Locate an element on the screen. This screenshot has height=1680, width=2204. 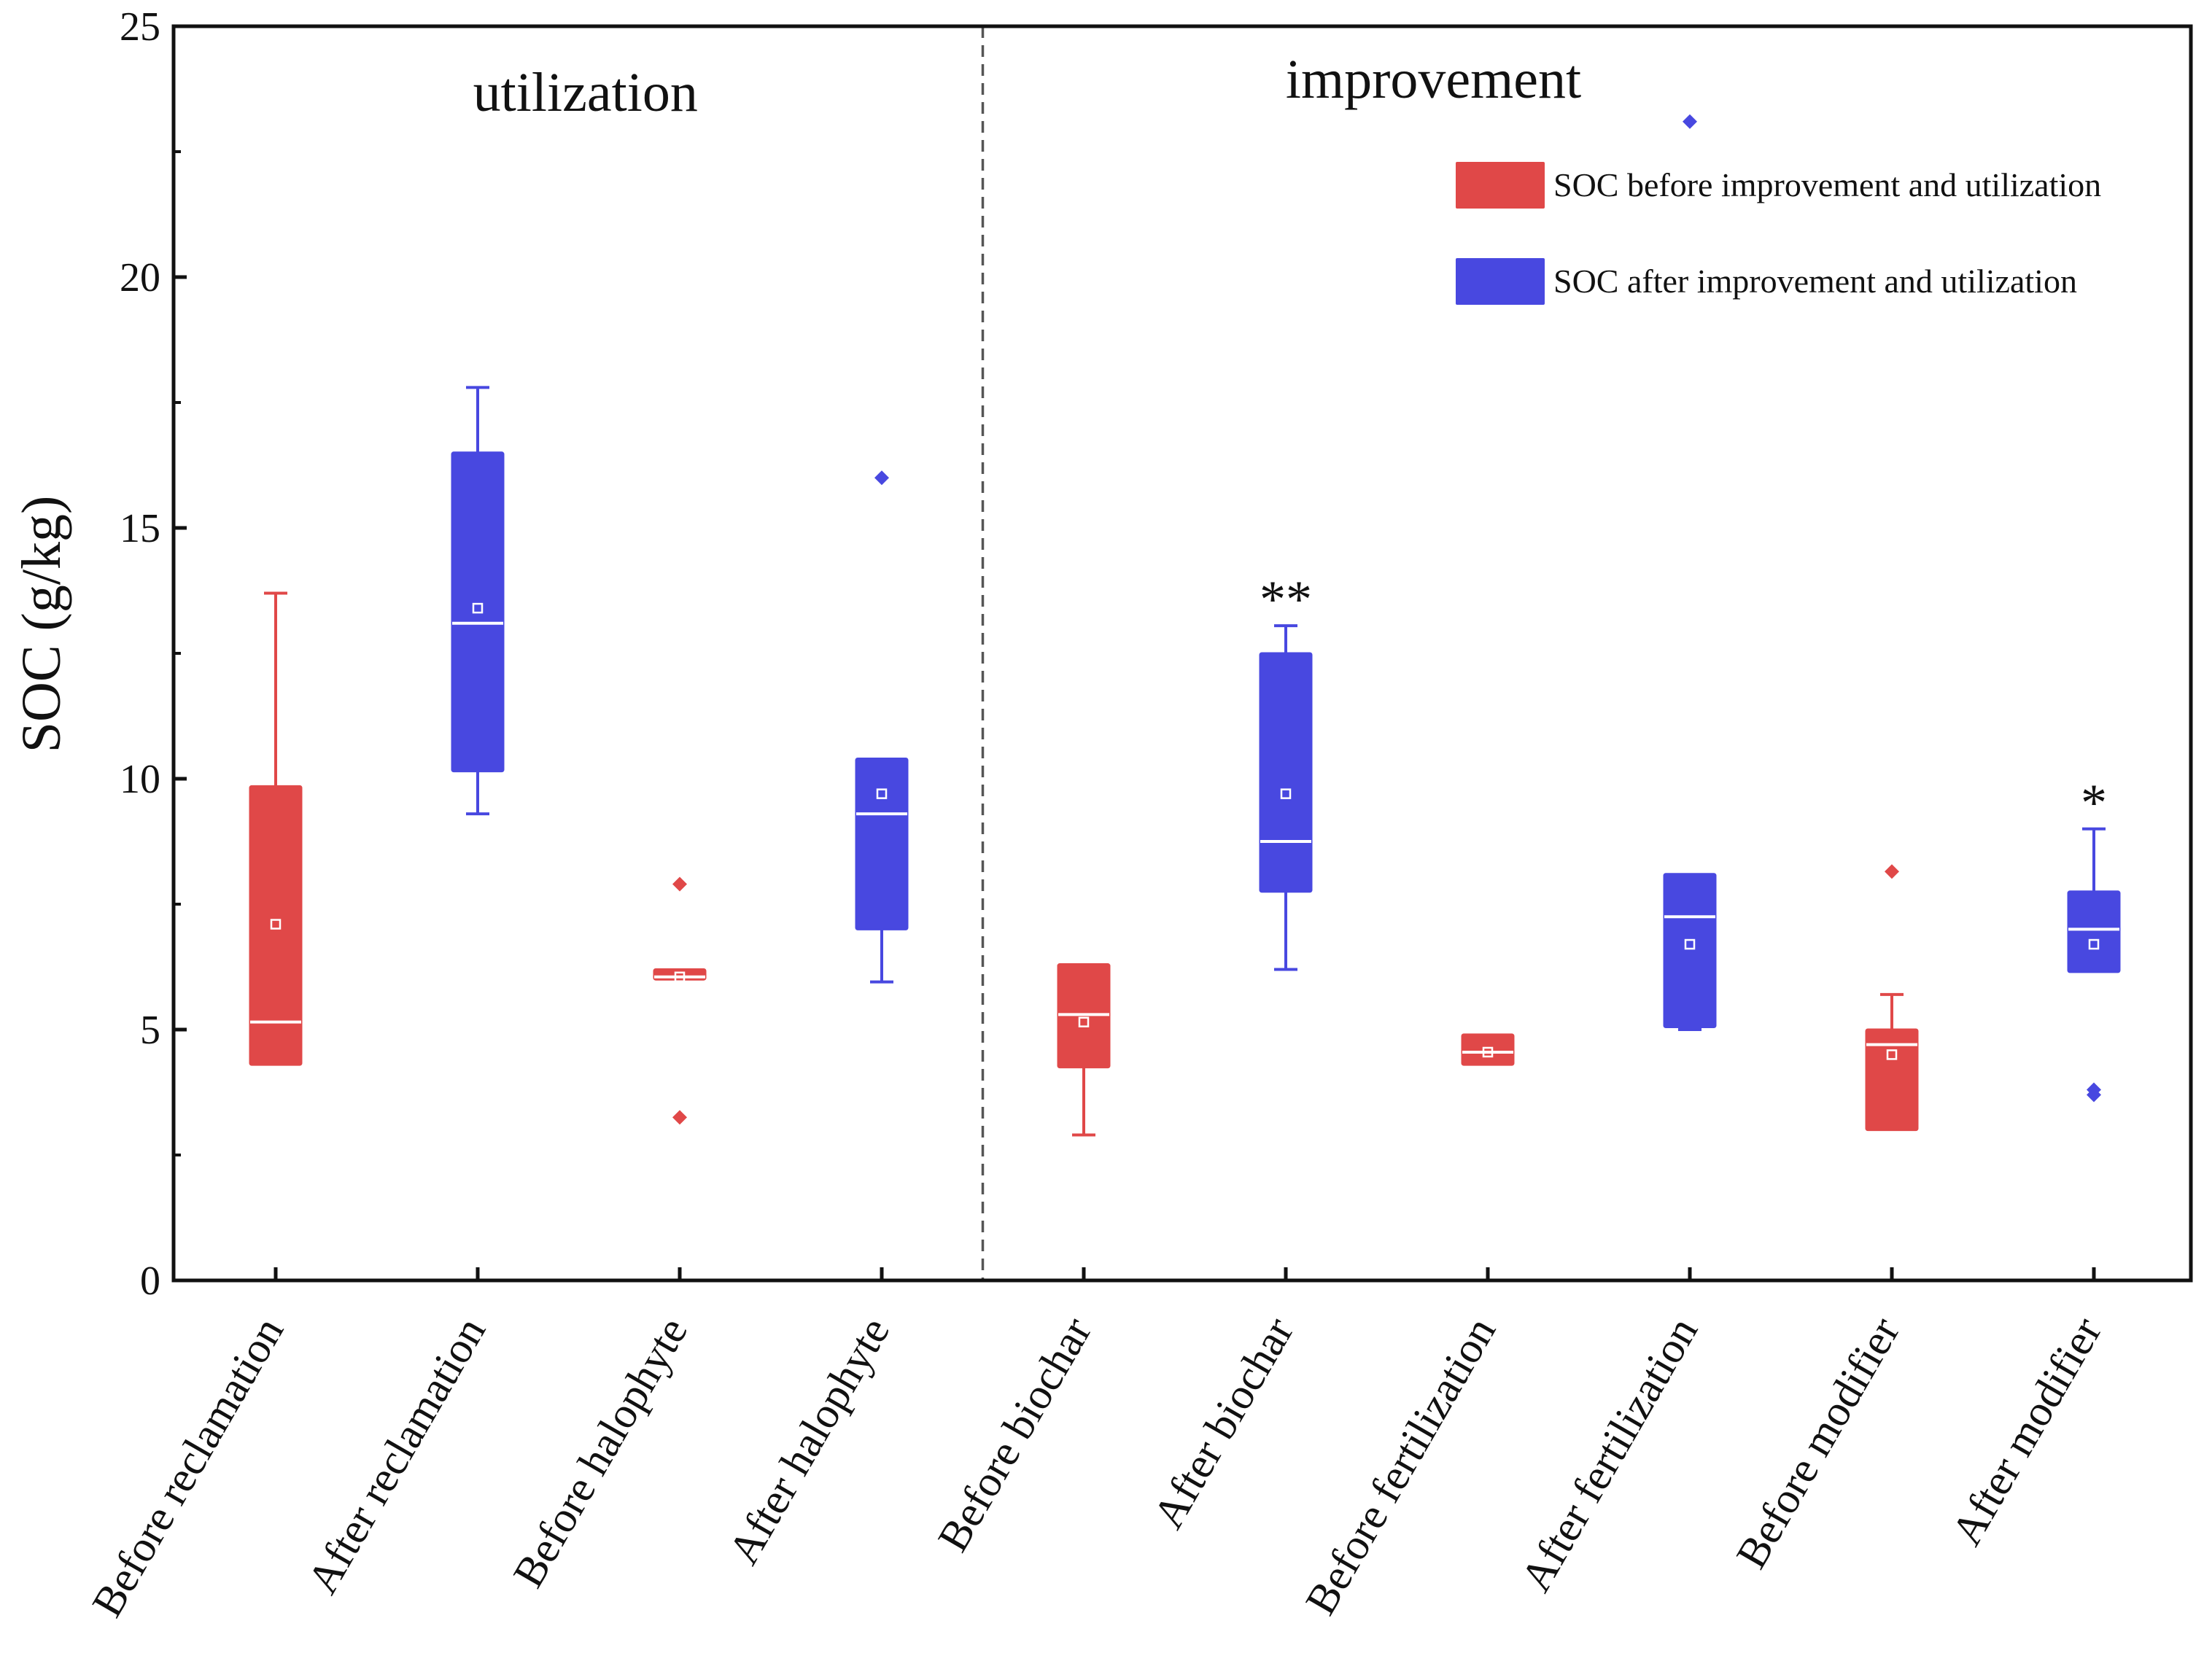
group-label-utilization: utilization is located at coordinates (585, 92).